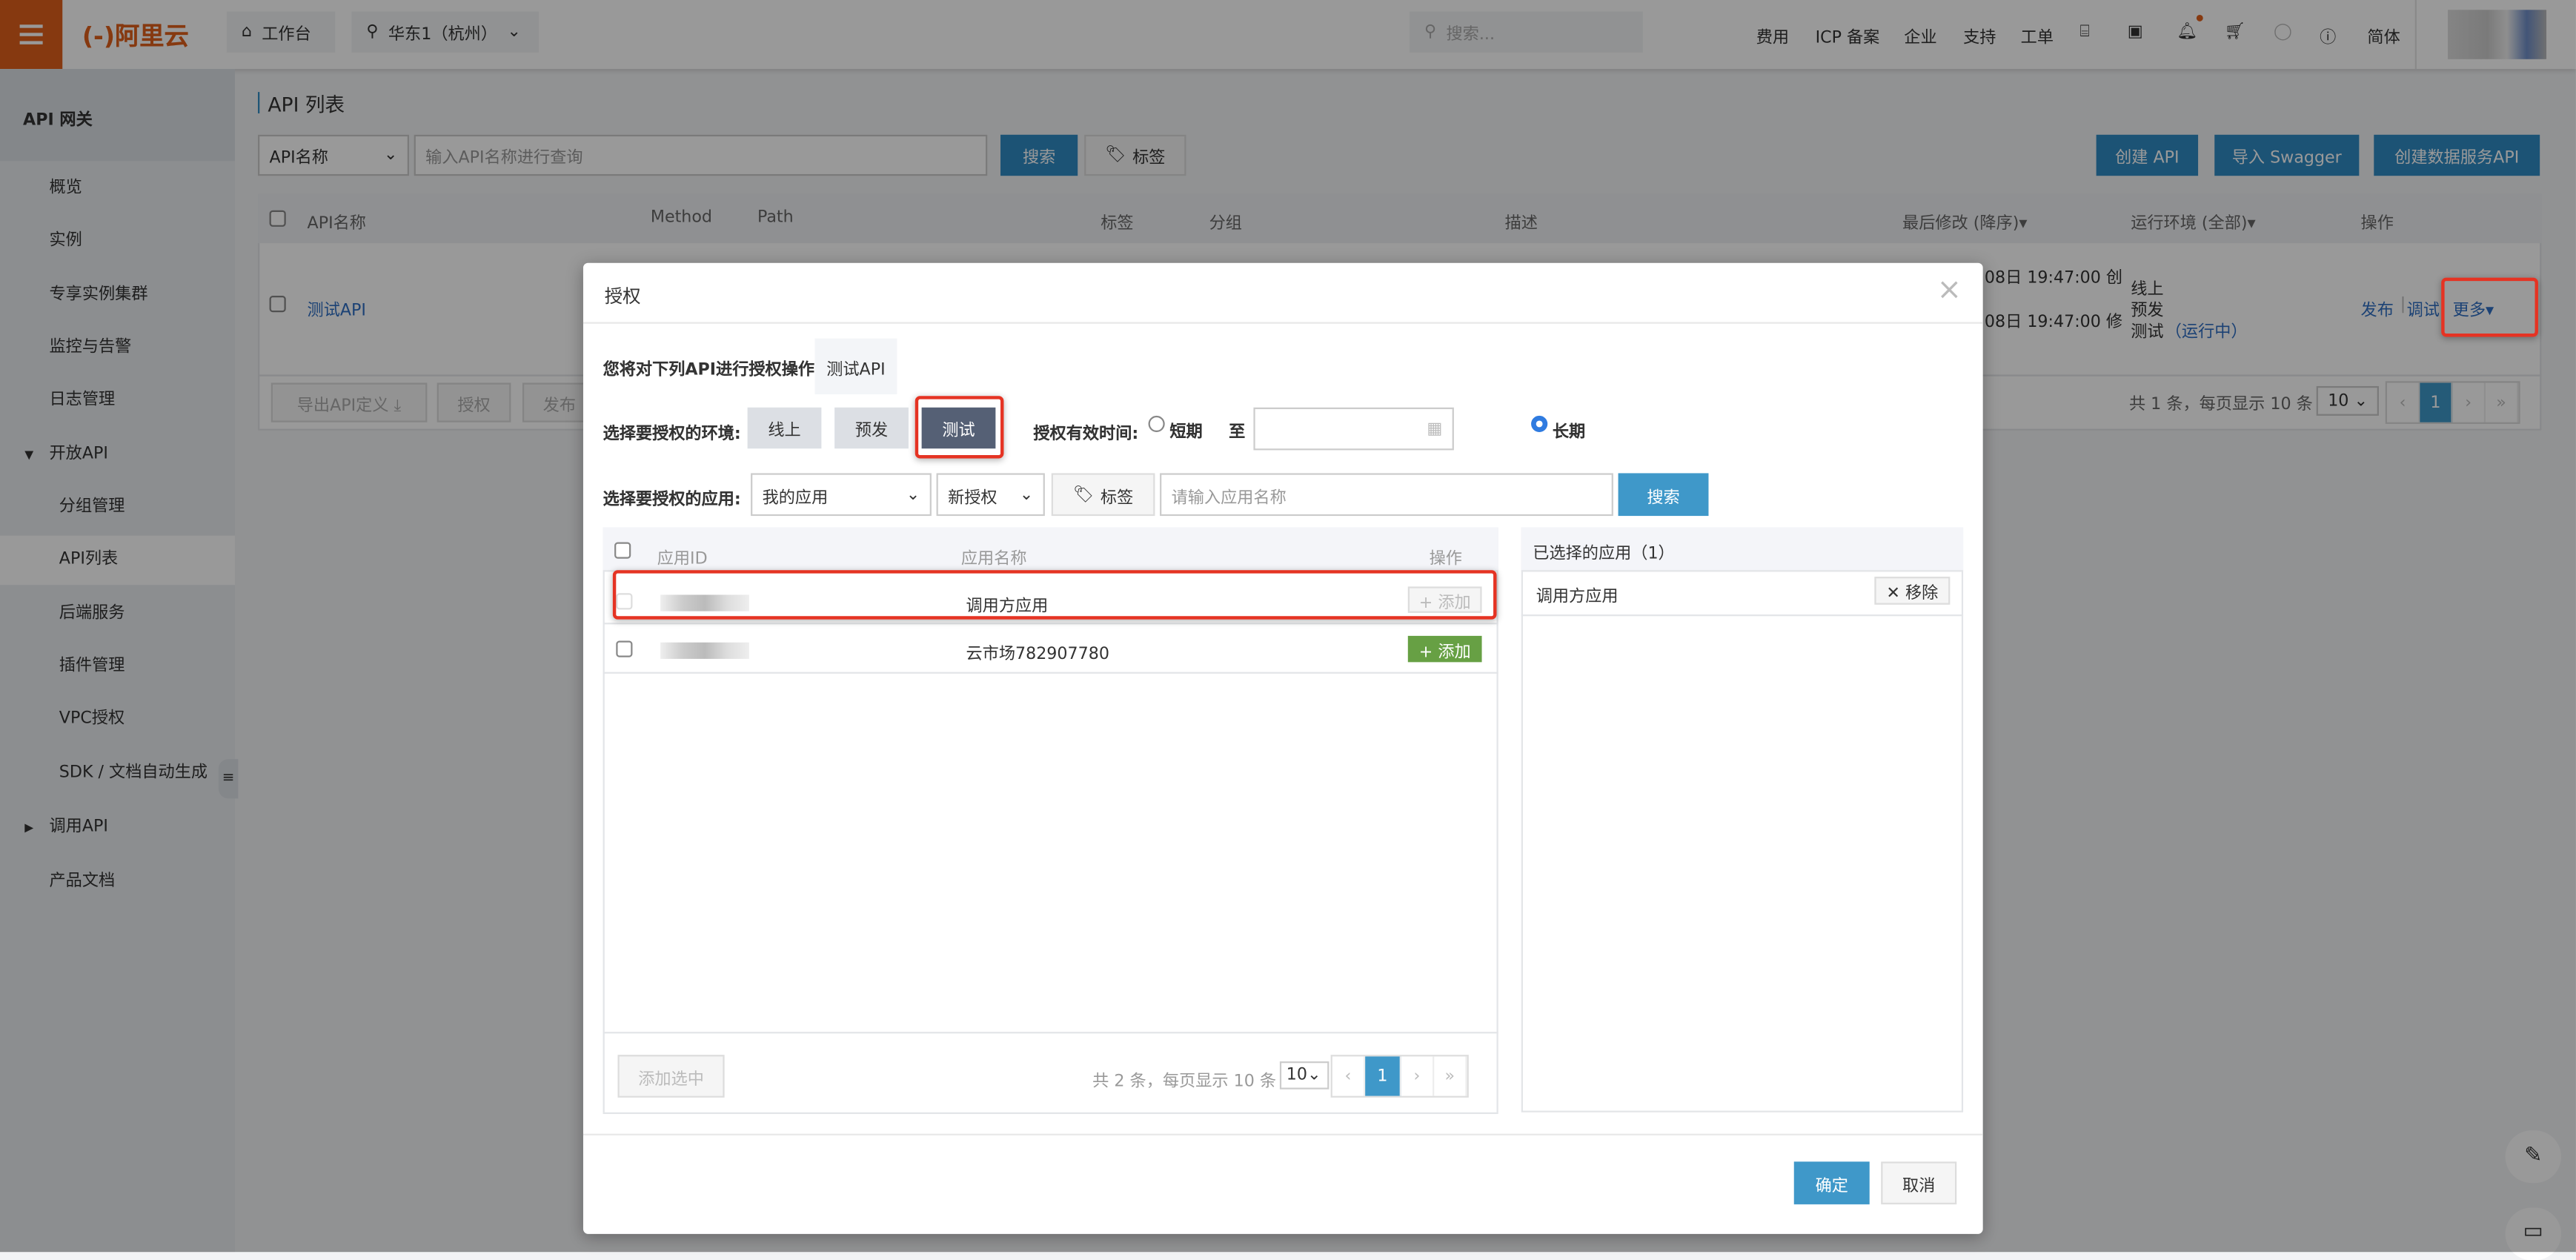 The image size is (2576, 1260). What do you see at coordinates (306, 105) in the screenshot?
I see `page-title: API 列表` at bounding box center [306, 105].